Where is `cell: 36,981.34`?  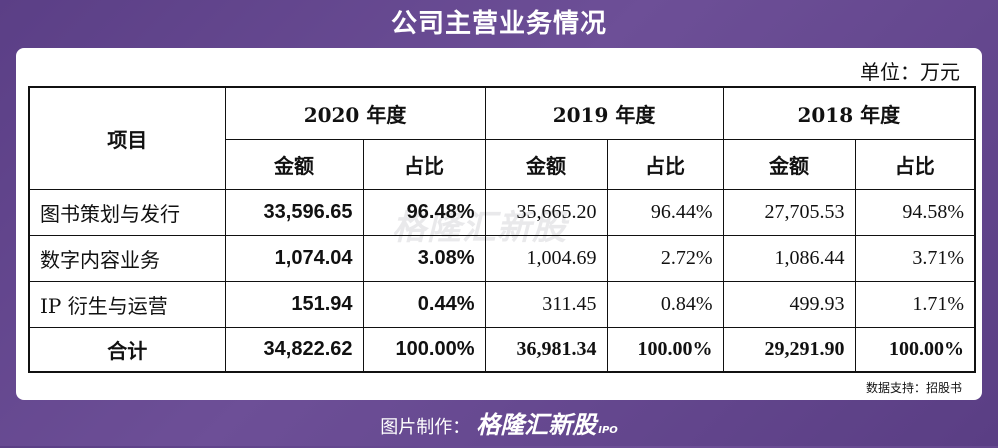 cell: 36,981.34 is located at coordinates (546, 349).